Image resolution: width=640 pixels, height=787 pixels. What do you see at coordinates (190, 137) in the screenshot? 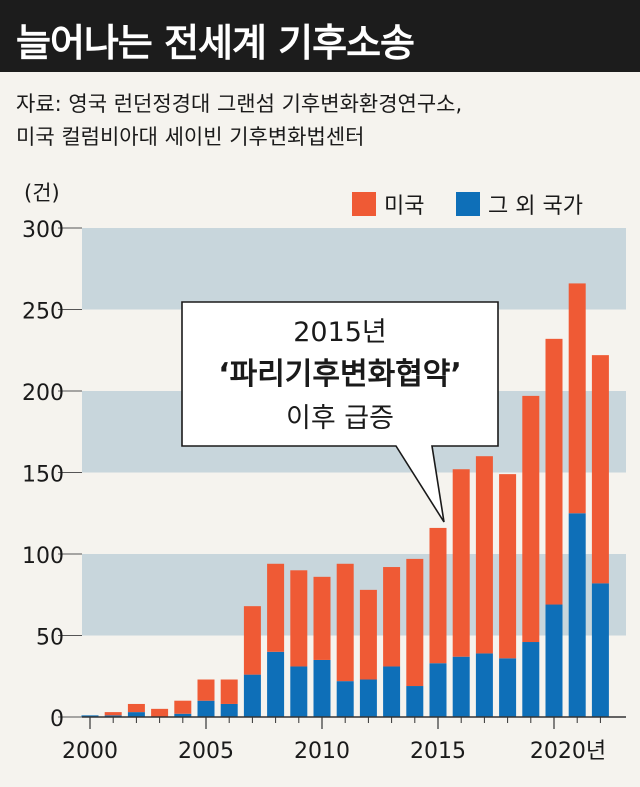
I see `source-line-2: 미국 컬럼비아대 세이빈 기후변화법센터` at bounding box center [190, 137].